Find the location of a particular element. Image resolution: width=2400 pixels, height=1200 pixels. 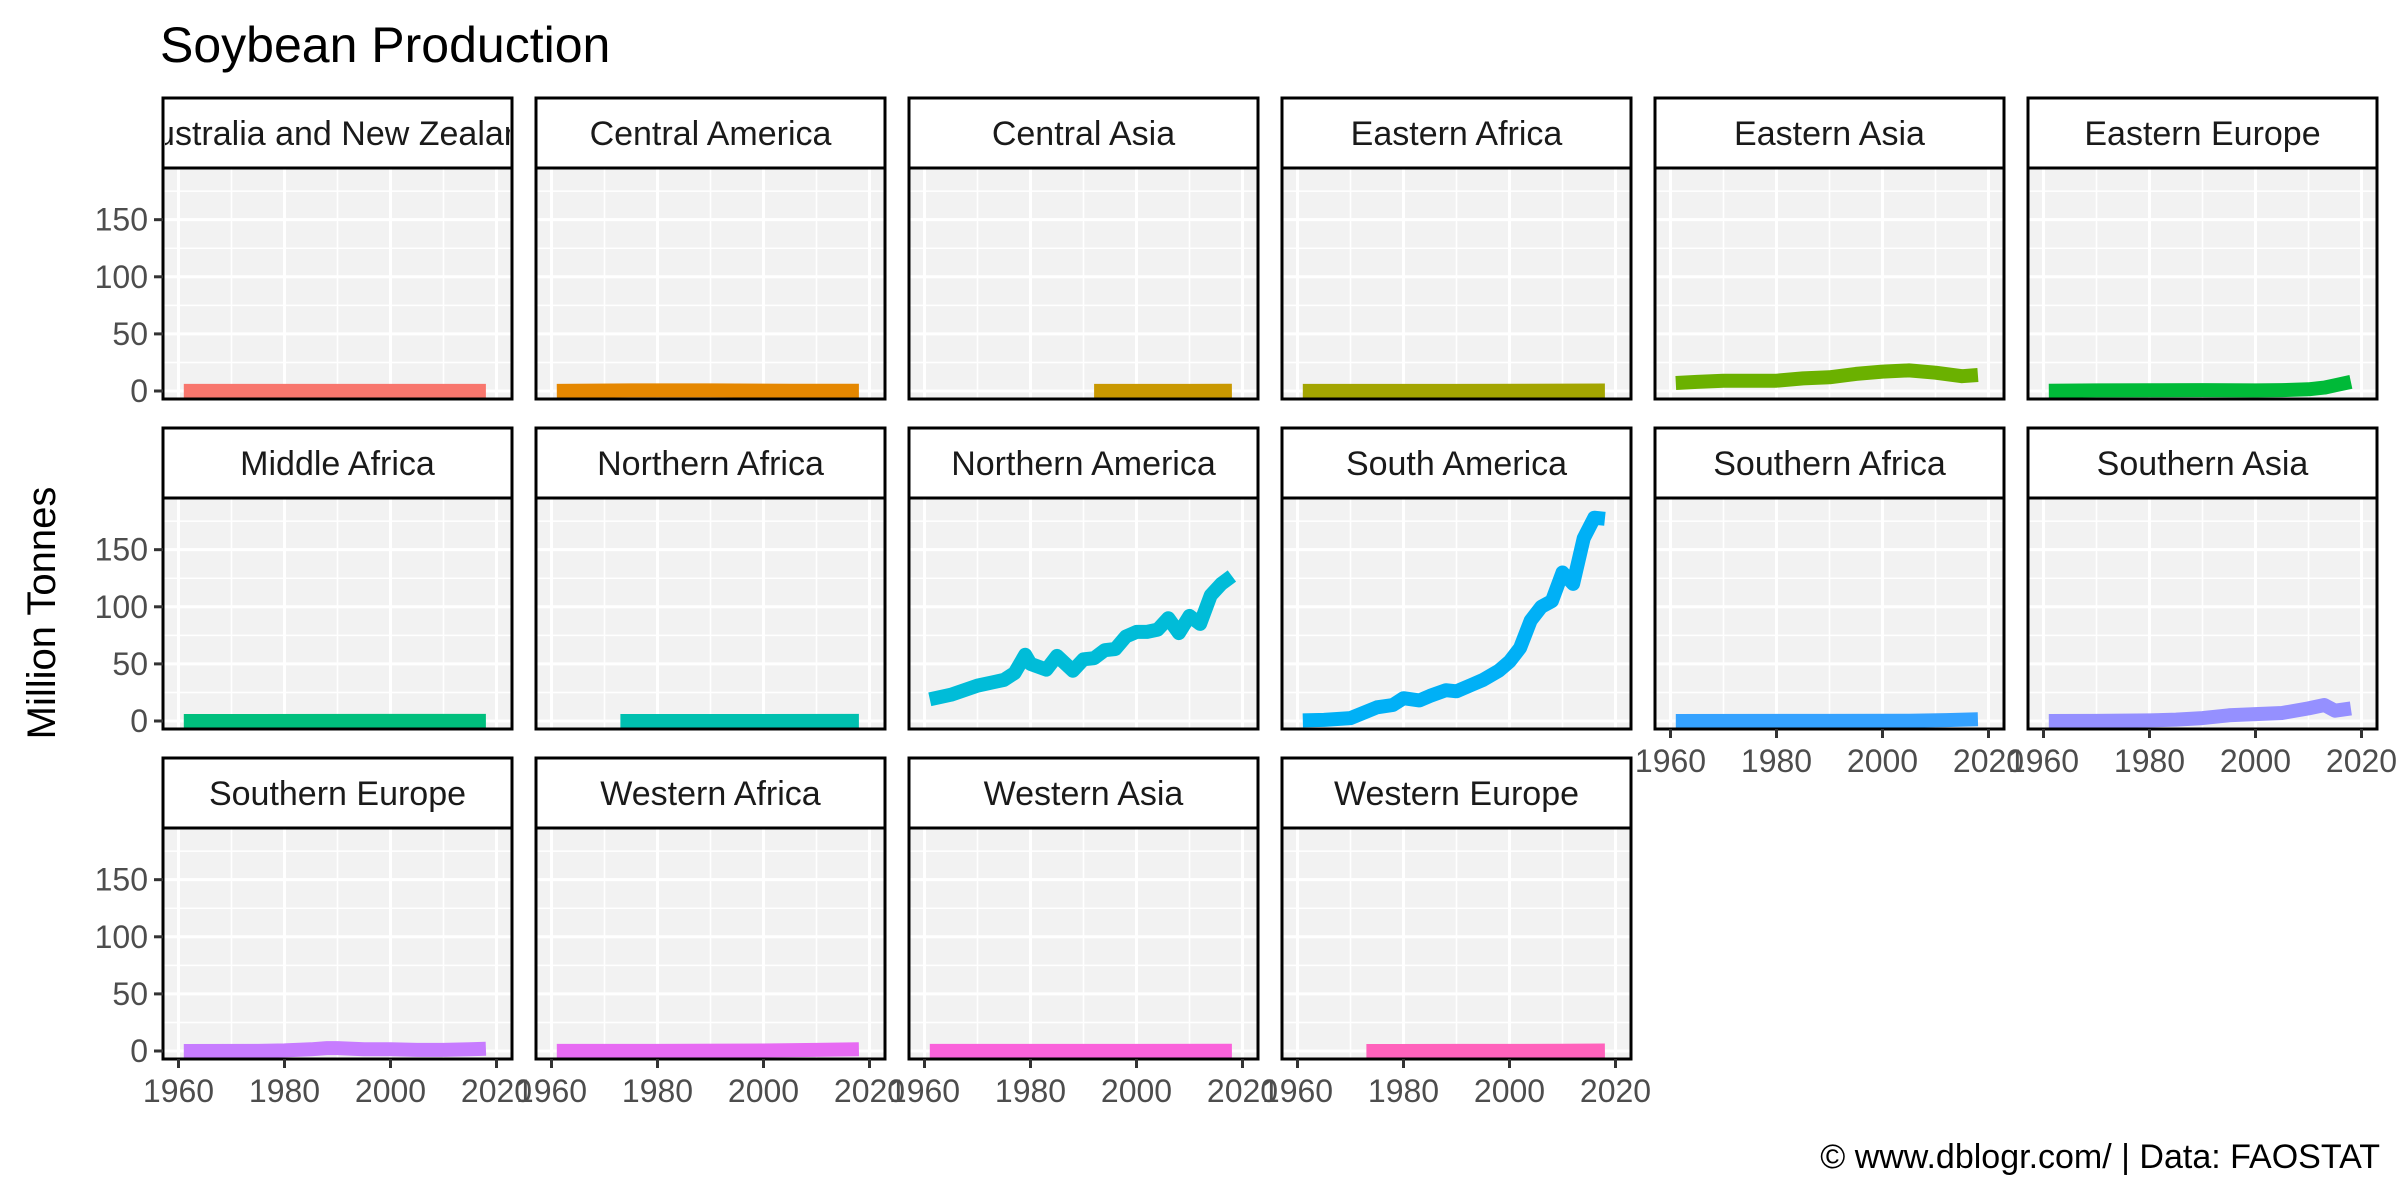

facet-strip-label: Eastern Asia is located at coordinates (1829, 134).